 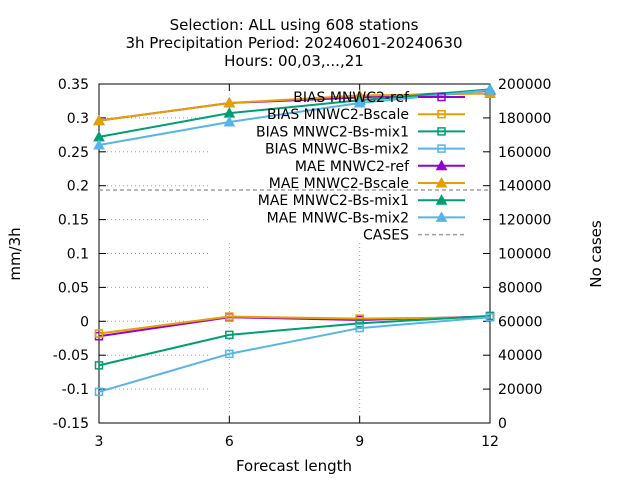 What do you see at coordinates (294, 25) in the screenshot?
I see `title-line-1: Selection: ALL using 608 stations` at bounding box center [294, 25].